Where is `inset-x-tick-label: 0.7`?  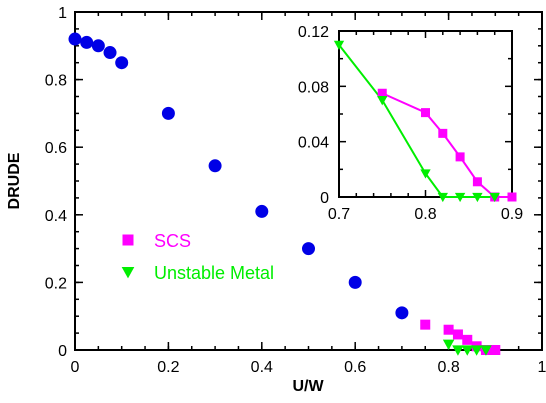 inset-x-tick-label: 0.7 is located at coordinates (339, 214).